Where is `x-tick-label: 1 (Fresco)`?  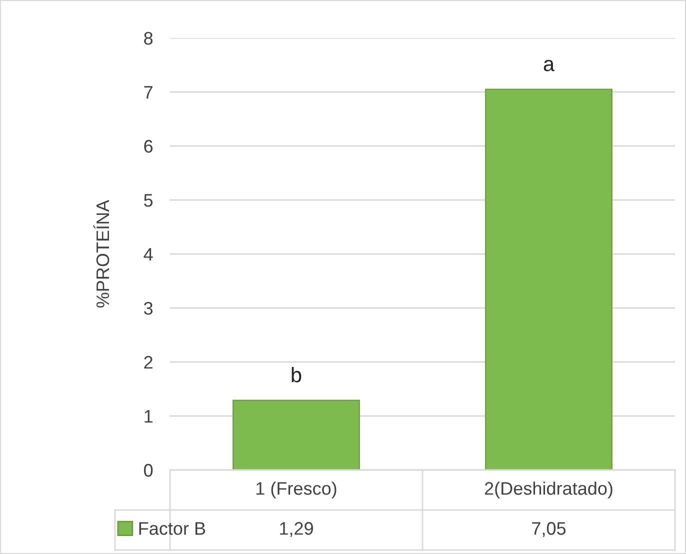
x-tick-label: 1 (Fresco) is located at coordinates (296, 490).